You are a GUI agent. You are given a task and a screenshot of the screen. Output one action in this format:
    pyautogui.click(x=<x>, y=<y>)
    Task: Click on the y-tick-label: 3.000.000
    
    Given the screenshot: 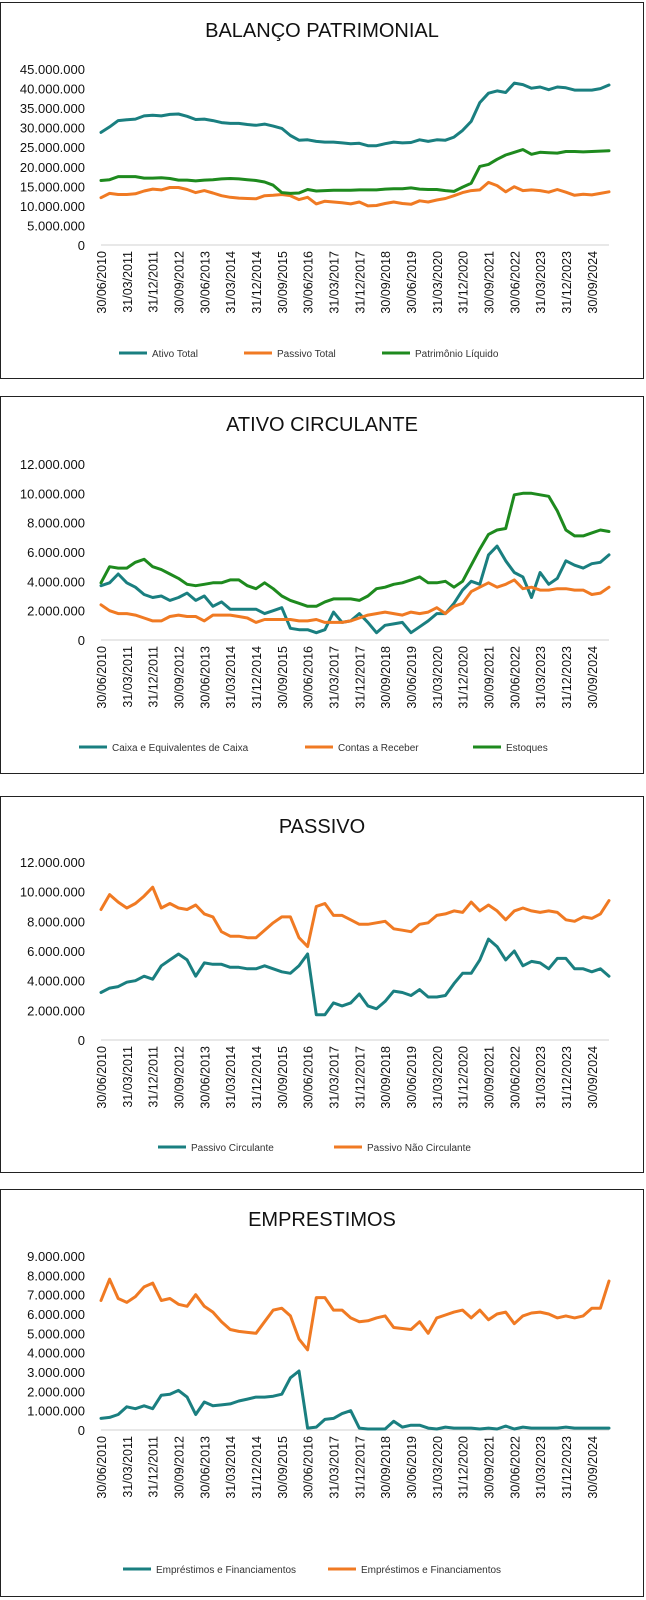 What is the action you would take?
    pyautogui.click(x=56, y=1372)
    